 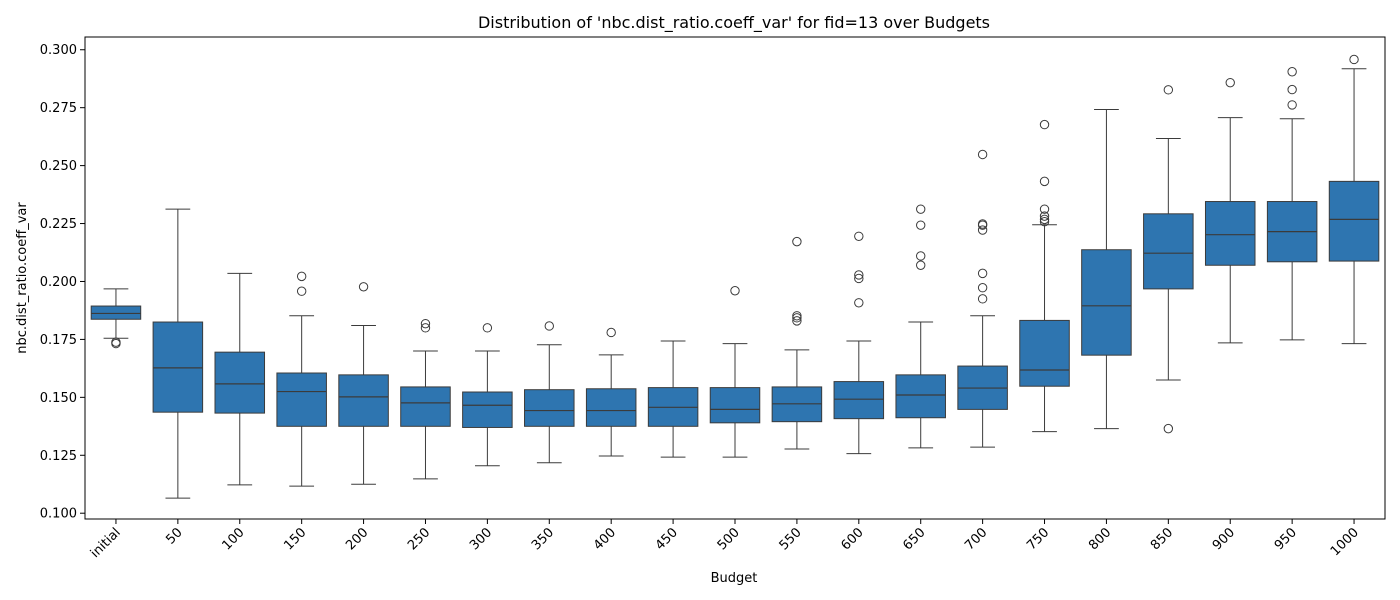 I want to click on x-tick-label: 300, so click(x=481, y=539).